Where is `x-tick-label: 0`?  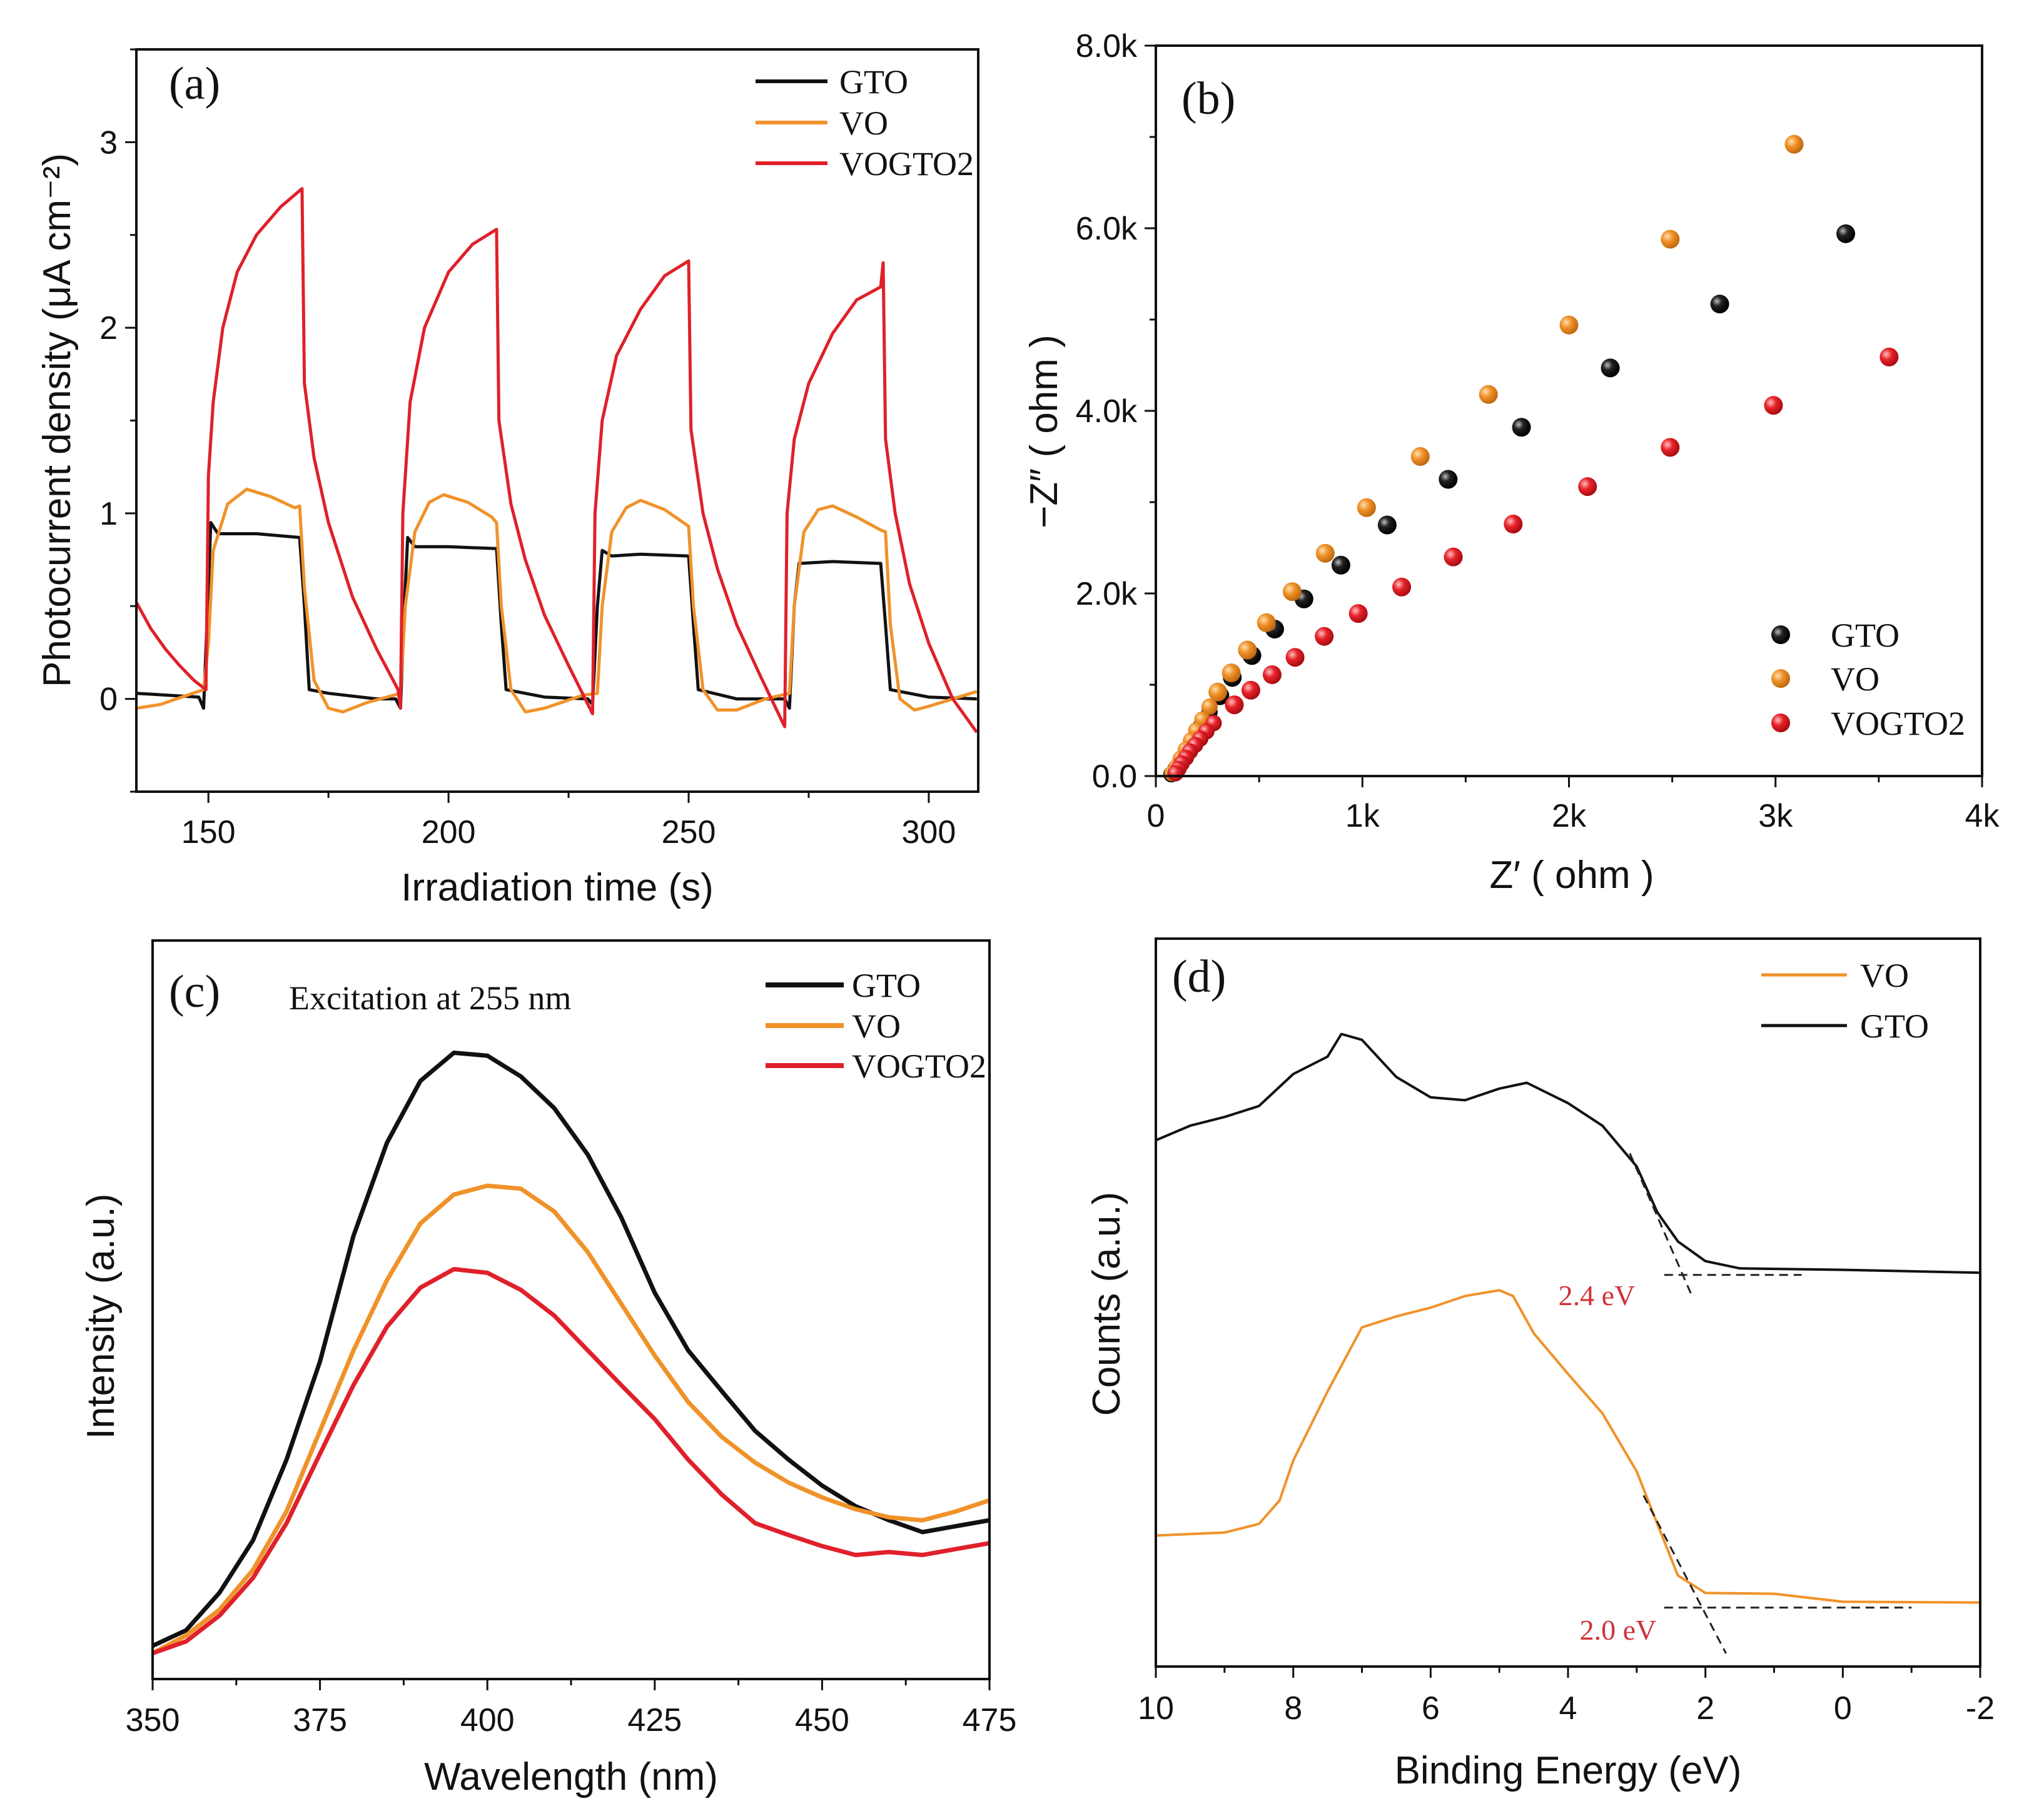 x-tick-label: 0 is located at coordinates (1156, 816).